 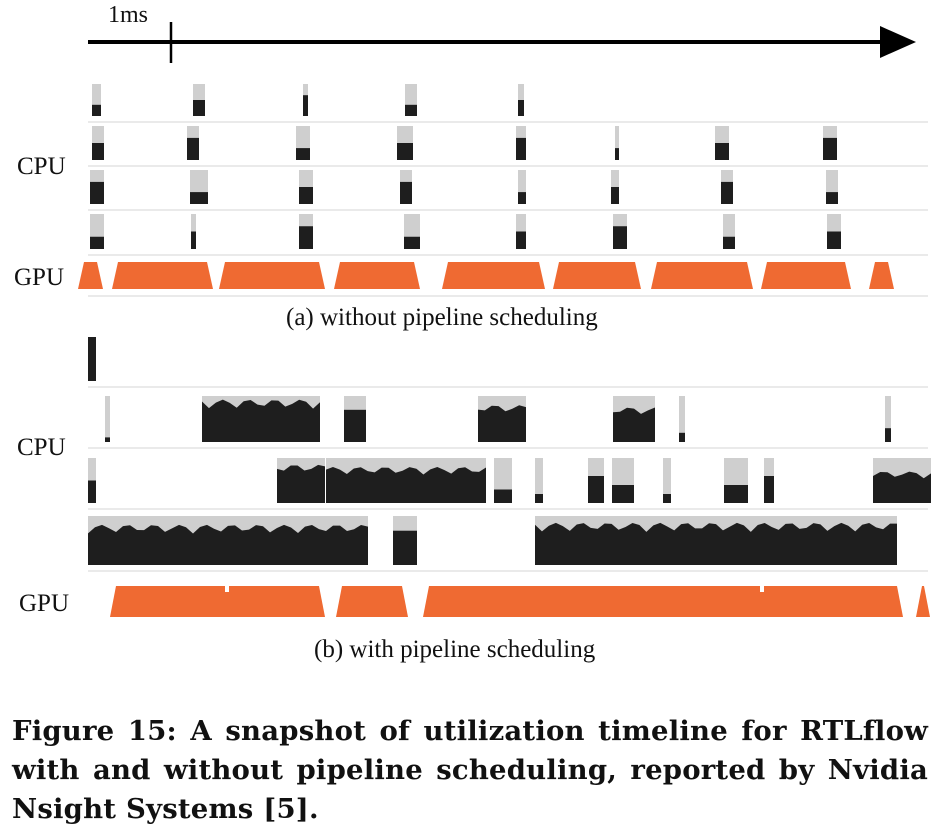 What do you see at coordinates (405, 151) in the screenshot?
I see `panel-a-cpu-burst-1-3-activity` at bounding box center [405, 151].